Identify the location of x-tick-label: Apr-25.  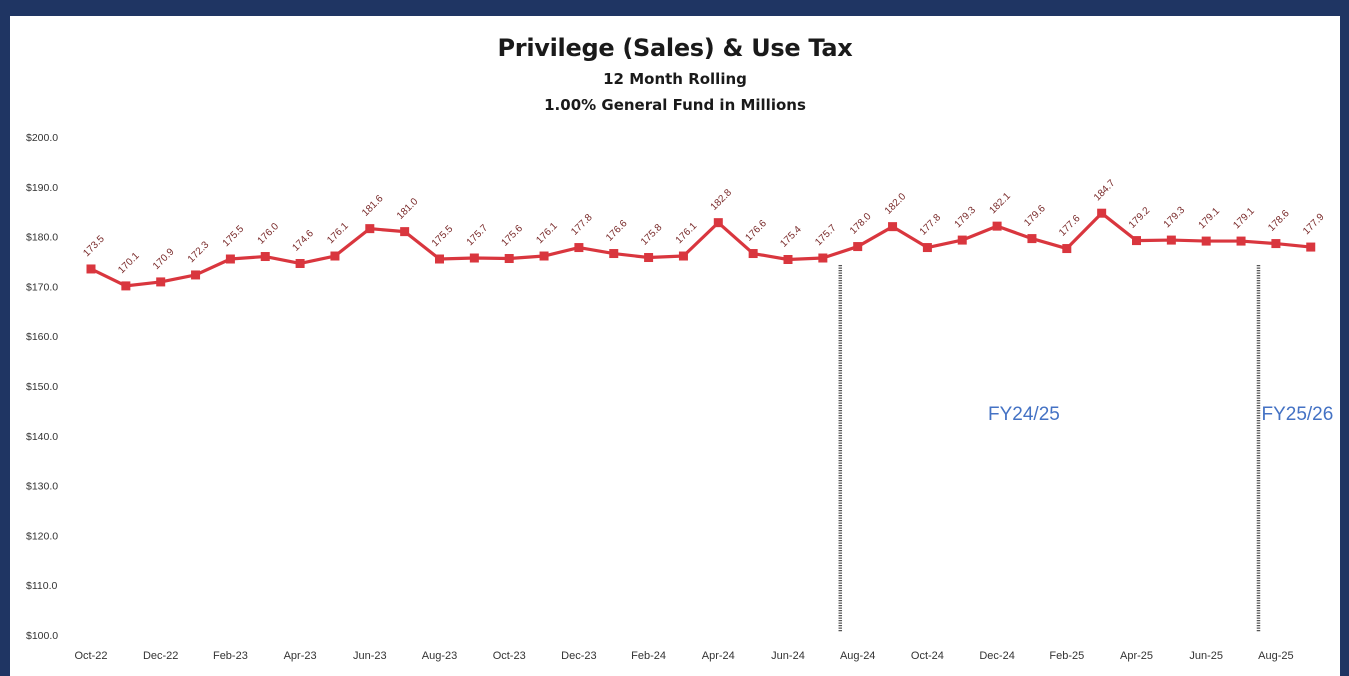
(1136, 656).